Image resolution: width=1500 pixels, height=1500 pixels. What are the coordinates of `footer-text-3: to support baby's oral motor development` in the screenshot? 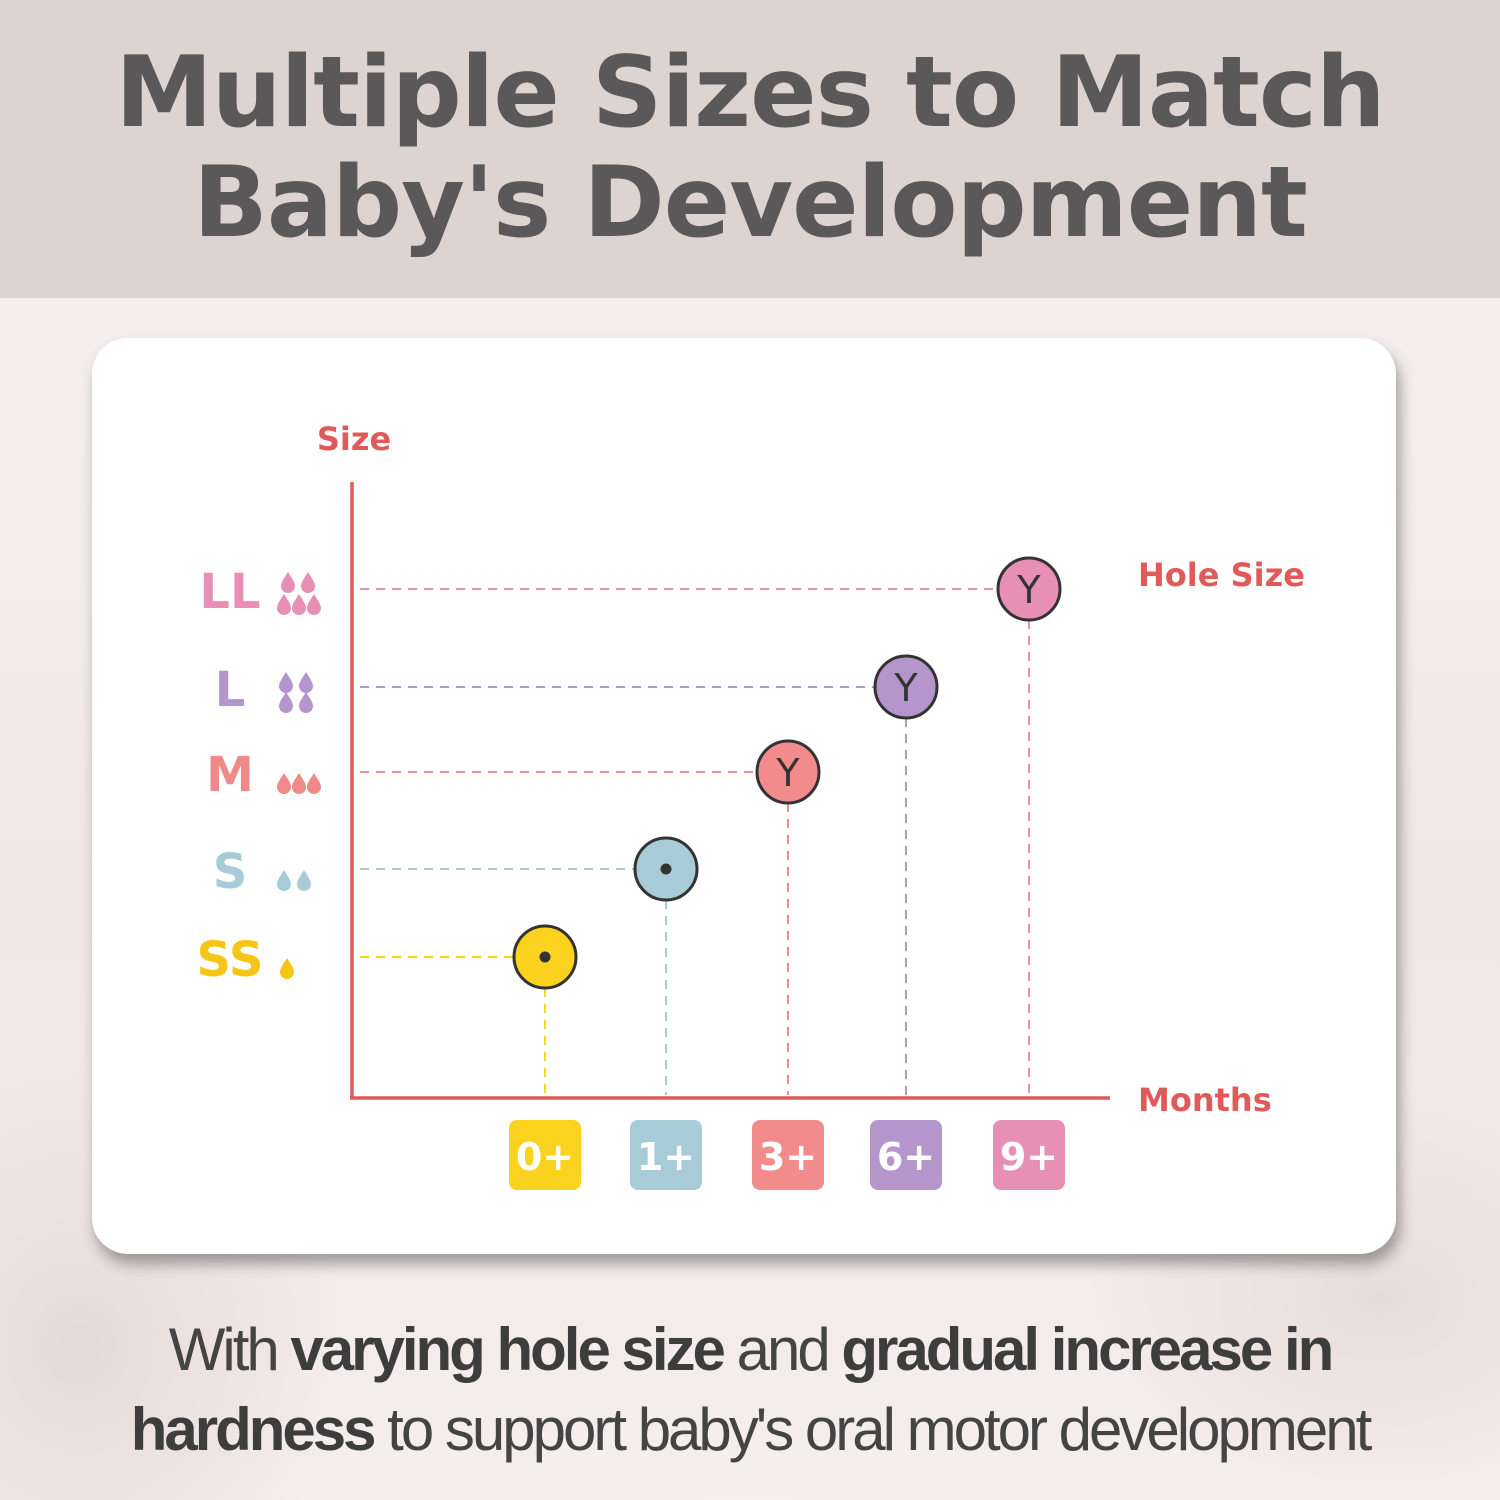 It's located at (872, 1429).